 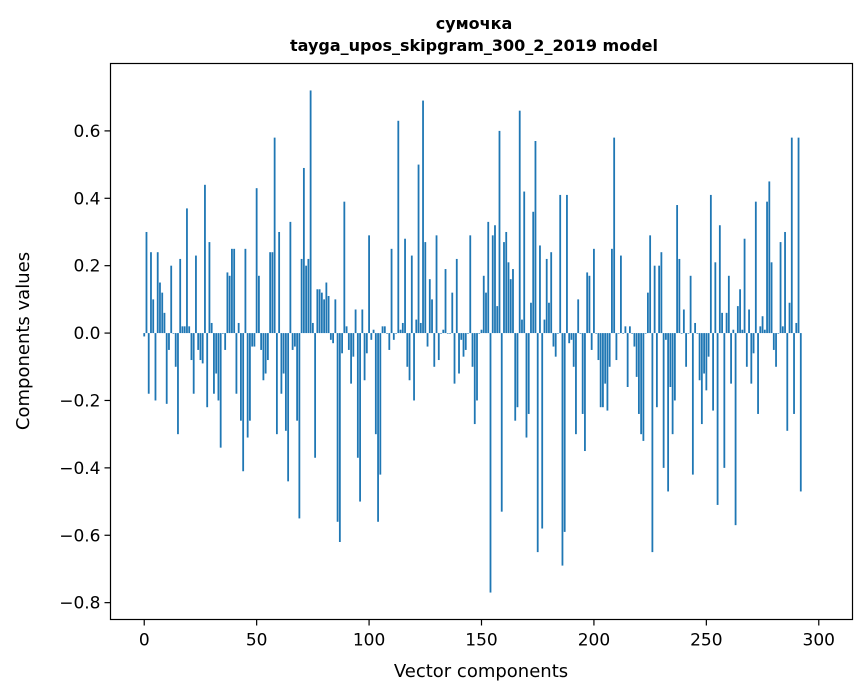 I want to click on y-axis-label: Components values, so click(x=23, y=341).